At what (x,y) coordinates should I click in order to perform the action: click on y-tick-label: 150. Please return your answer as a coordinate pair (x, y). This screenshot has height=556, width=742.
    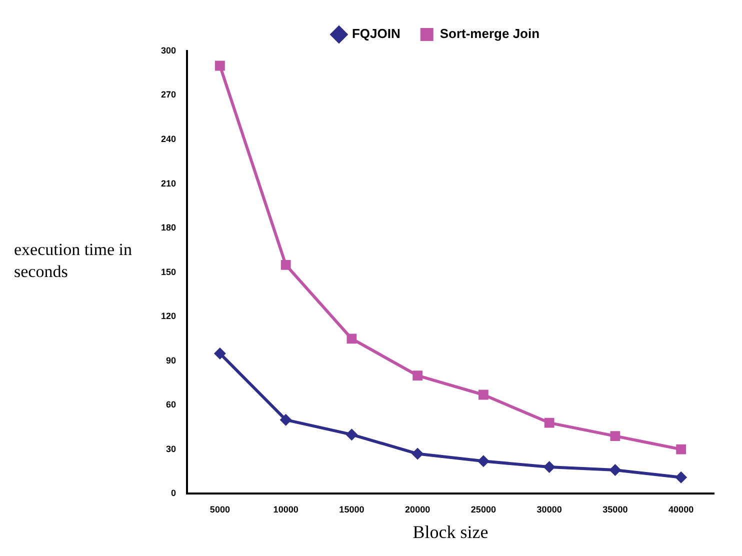
    Looking at the image, I should click on (168, 271).